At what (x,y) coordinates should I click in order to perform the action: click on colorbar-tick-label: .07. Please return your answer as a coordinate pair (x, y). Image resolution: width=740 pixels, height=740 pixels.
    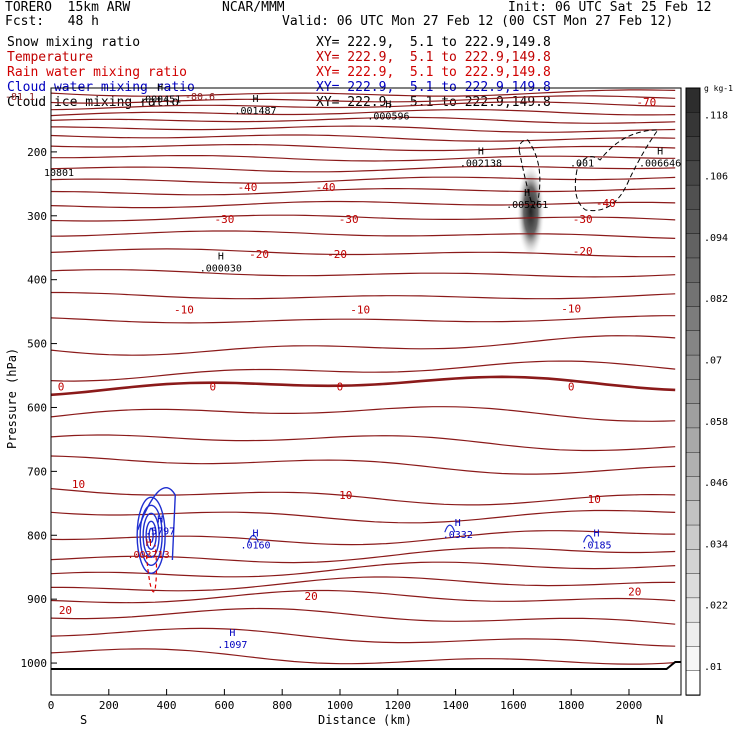
    Looking at the image, I should click on (713, 361).